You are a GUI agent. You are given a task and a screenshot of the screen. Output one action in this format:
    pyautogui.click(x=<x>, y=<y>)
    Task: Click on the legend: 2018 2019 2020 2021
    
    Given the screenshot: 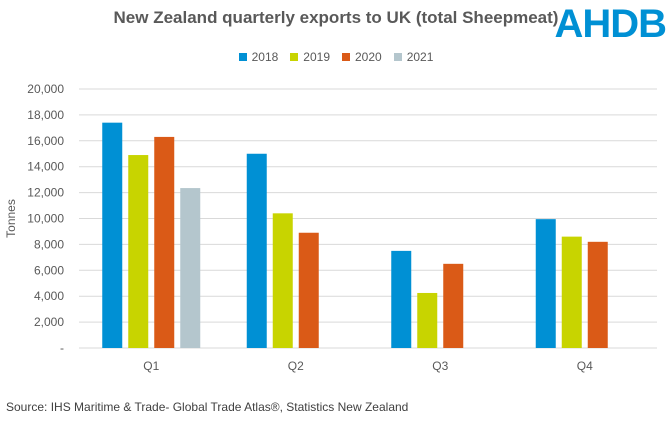 What is the action you would take?
    pyautogui.click(x=336, y=57)
    